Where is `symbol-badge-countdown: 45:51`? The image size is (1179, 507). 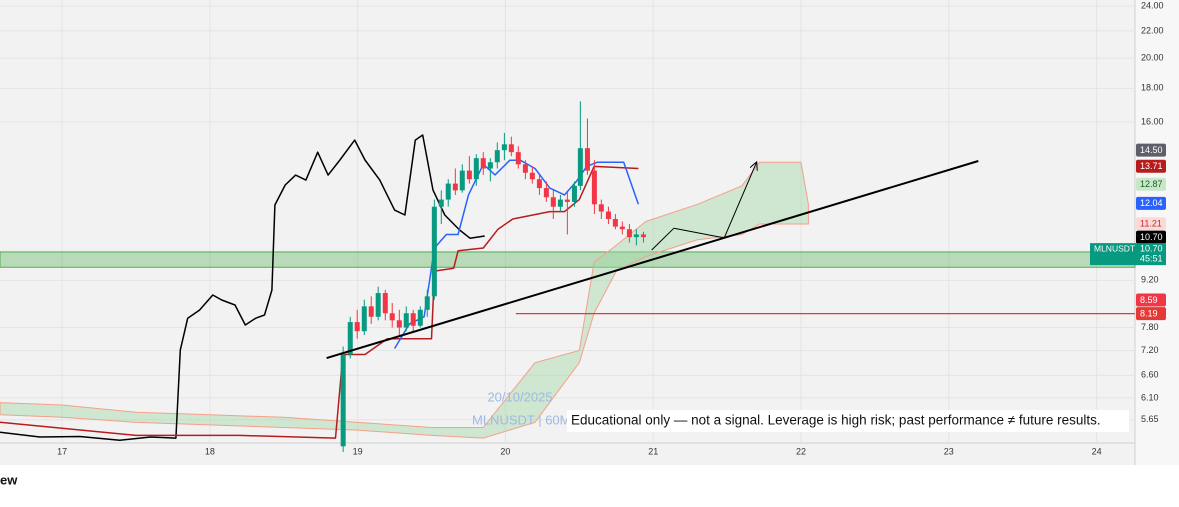
symbol-badge-countdown: 45:51 is located at coordinates (1151, 258).